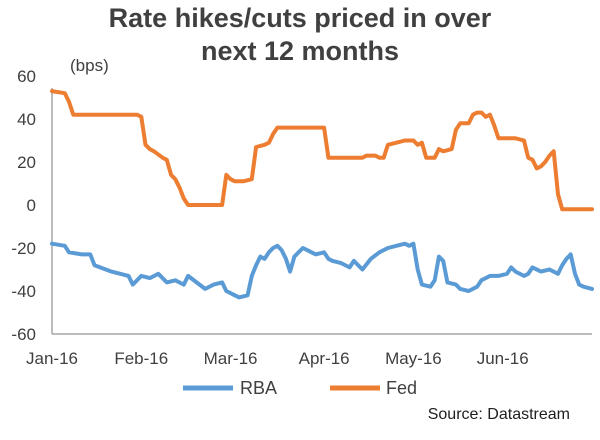 The image size is (600, 440). What do you see at coordinates (23, 248) in the screenshot?
I see `y-tick-label: -20` at bounding box center [23, 248].